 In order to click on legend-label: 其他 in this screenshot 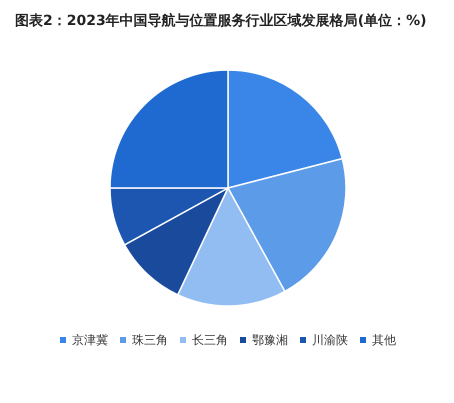, I will do `click(384, 340)`.